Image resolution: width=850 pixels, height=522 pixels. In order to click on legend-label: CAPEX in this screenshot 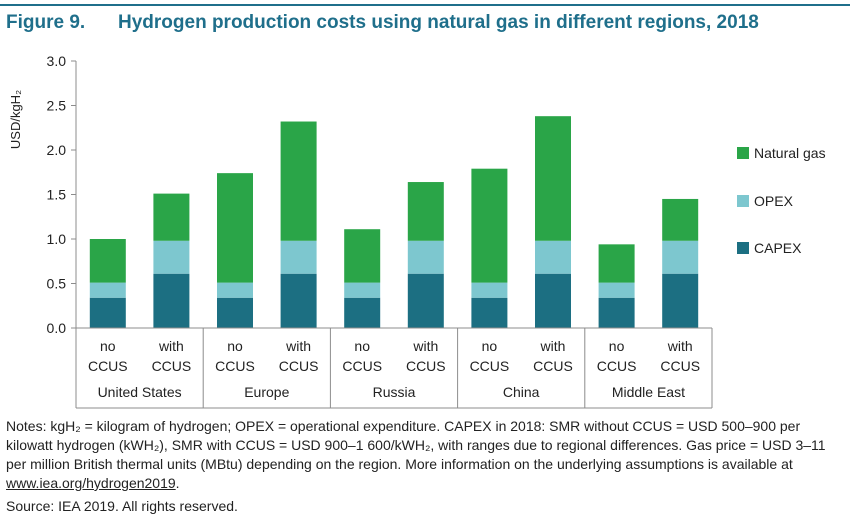, I will do `click(778, 248)`.